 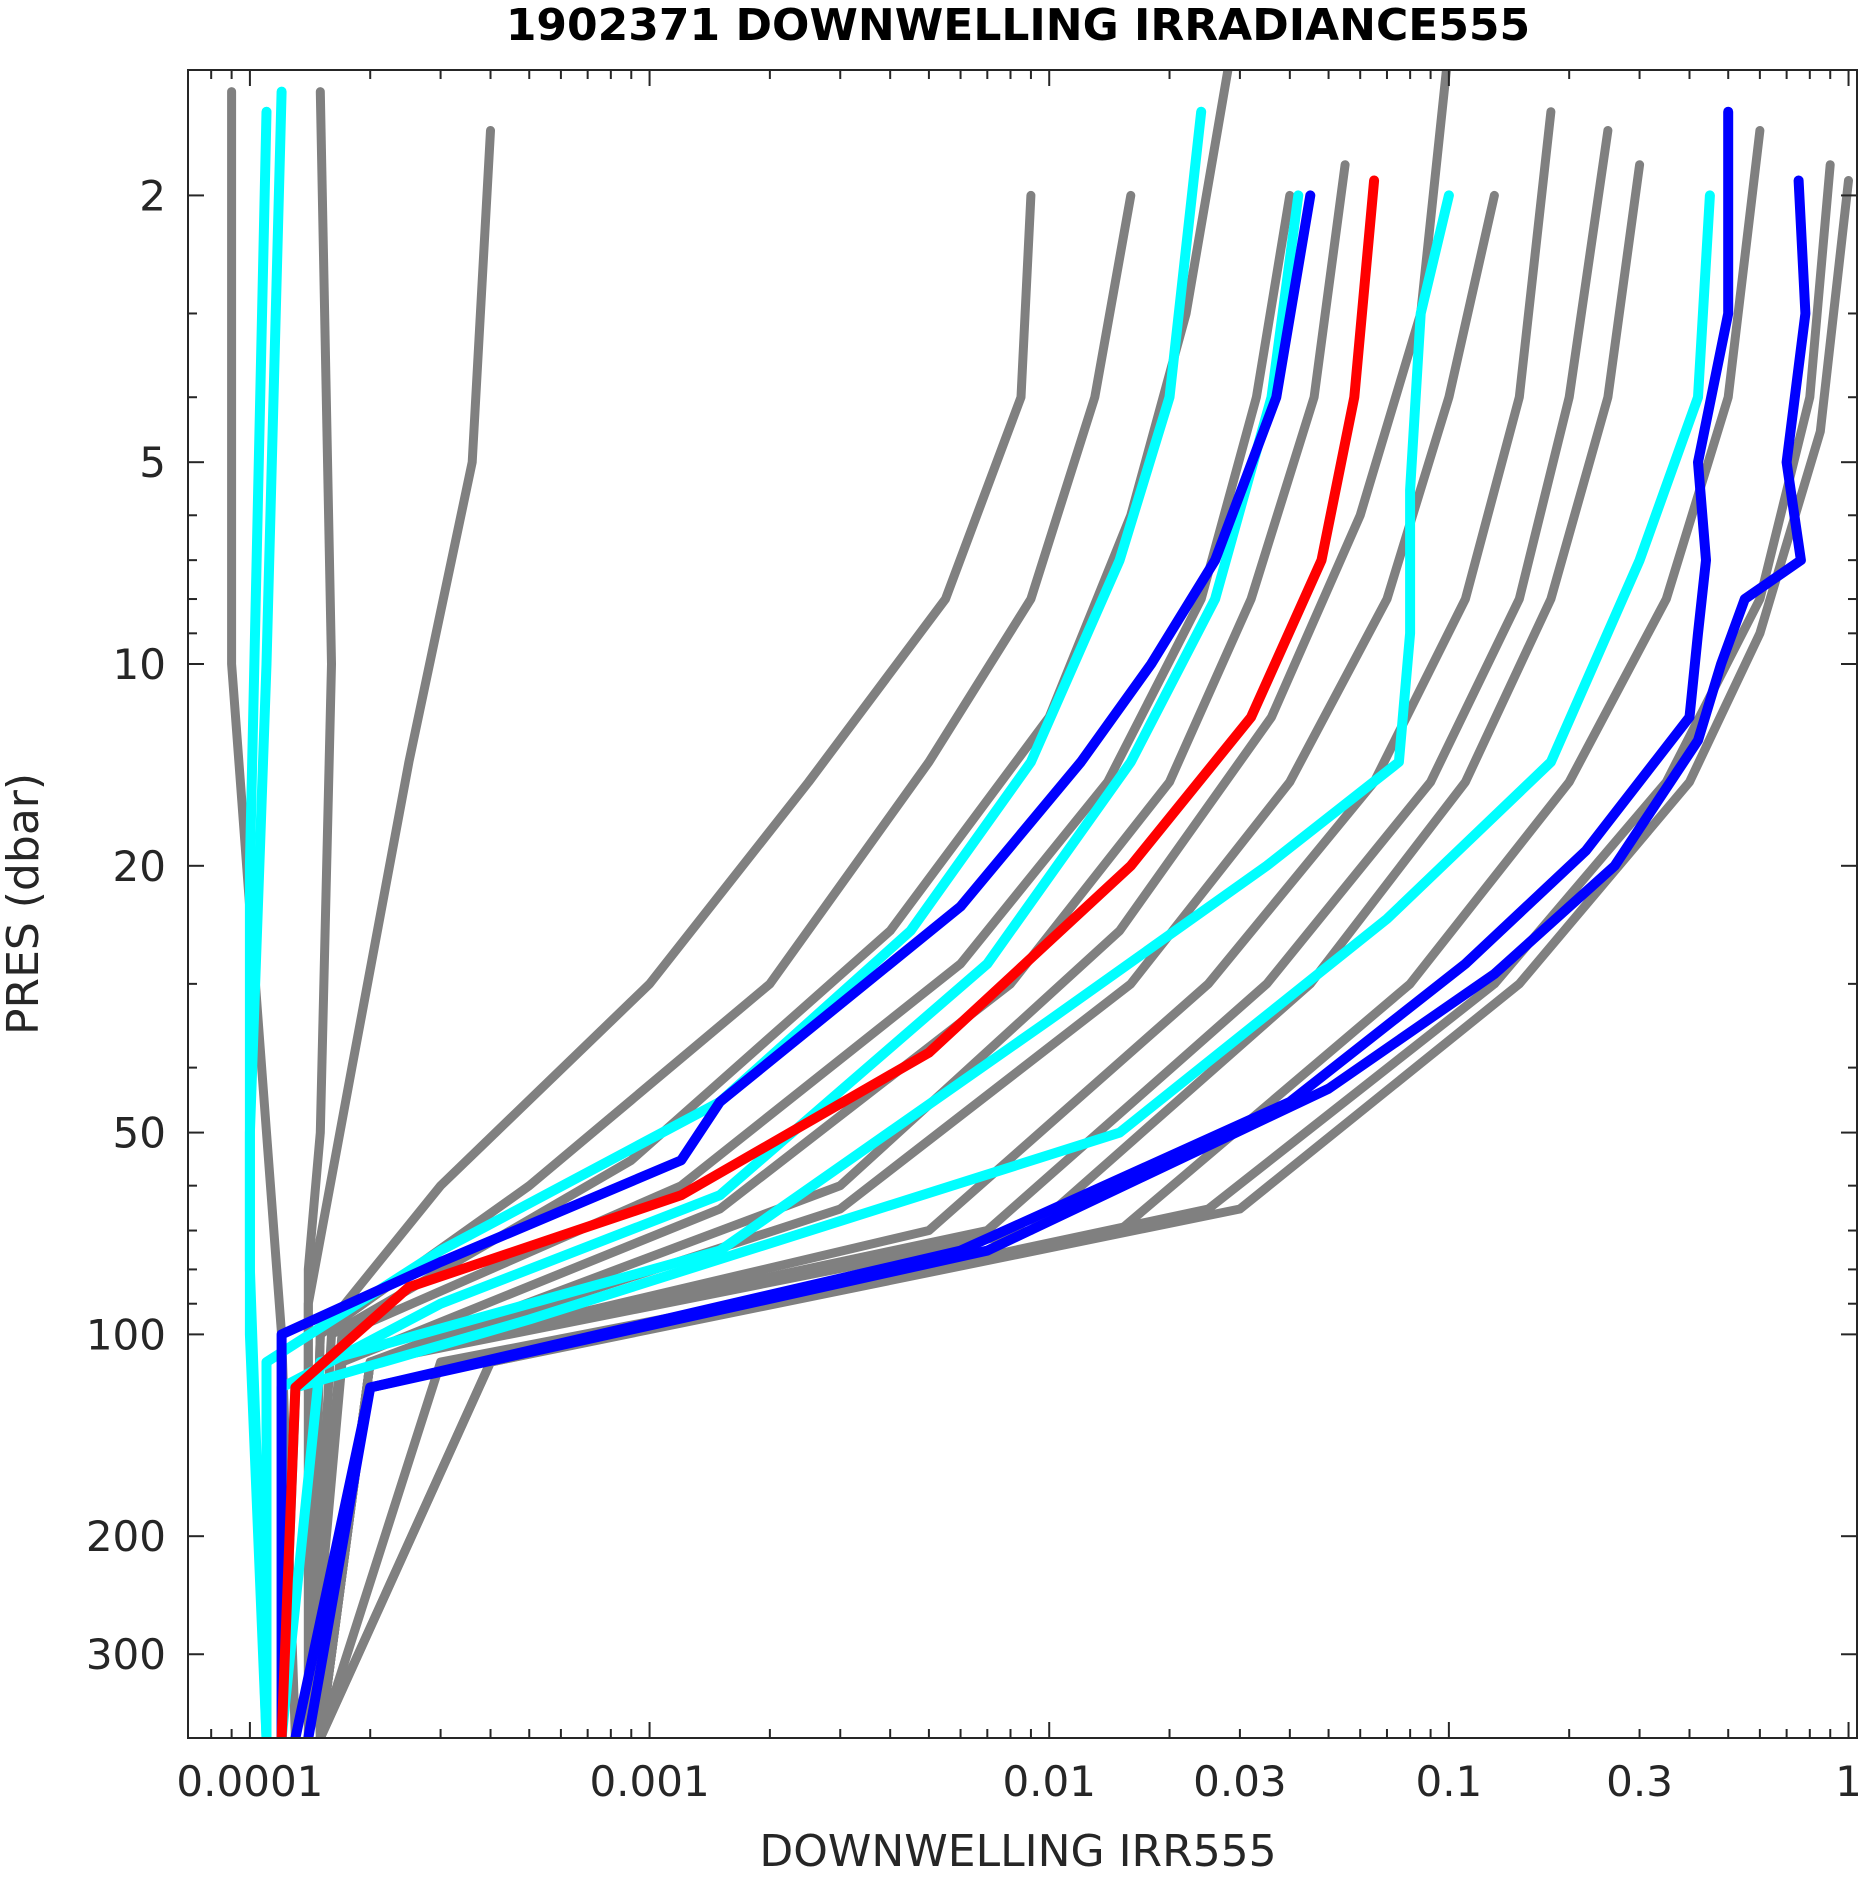 What do you see at coordinates (152, 195) in the screenshot?
I see `y-tick-label: 2` at bounding box center [152, 195].